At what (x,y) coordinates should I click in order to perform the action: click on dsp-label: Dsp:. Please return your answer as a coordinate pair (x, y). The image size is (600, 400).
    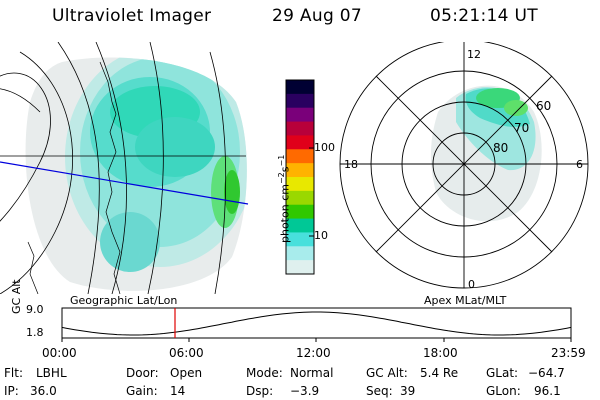
    Looking at the image, I should click on (260, 391).